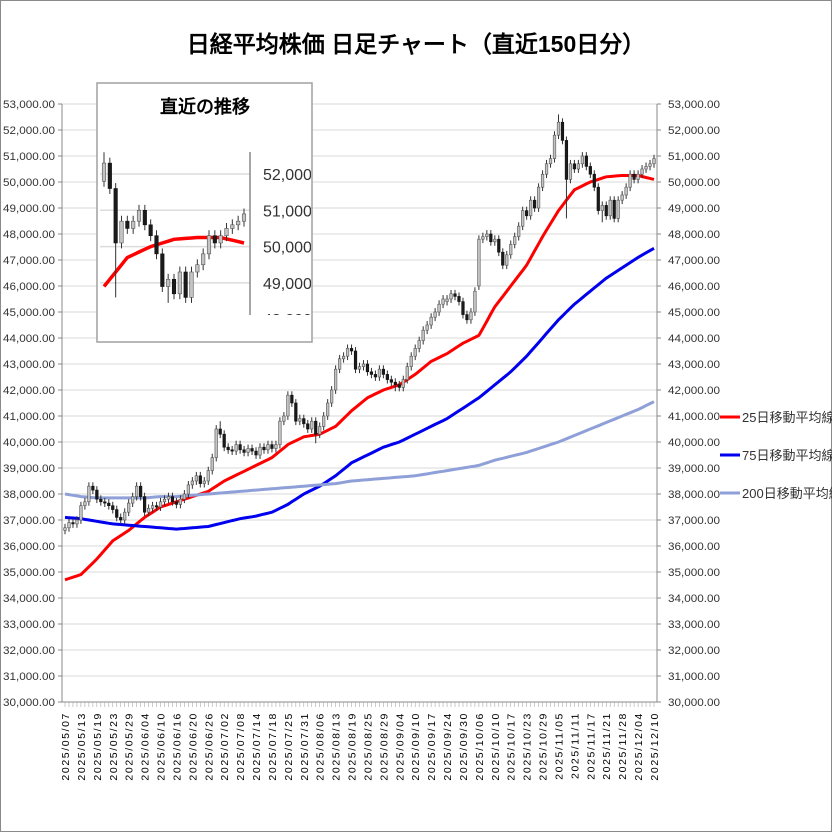 The width and height of the screenshot is (832, 832). Describe the element at coordinates (29, 651) in the screenshot. I see `y-tick-label-left: 32,000.00` at that location.